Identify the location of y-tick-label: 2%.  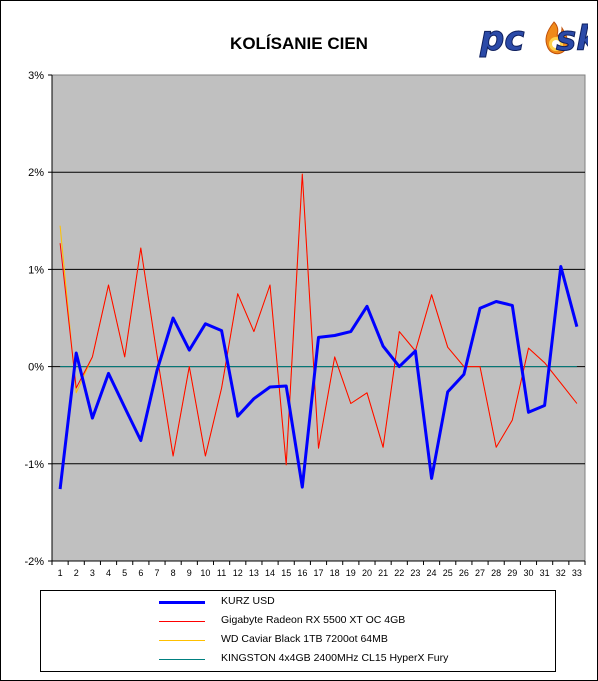
(36, 173).